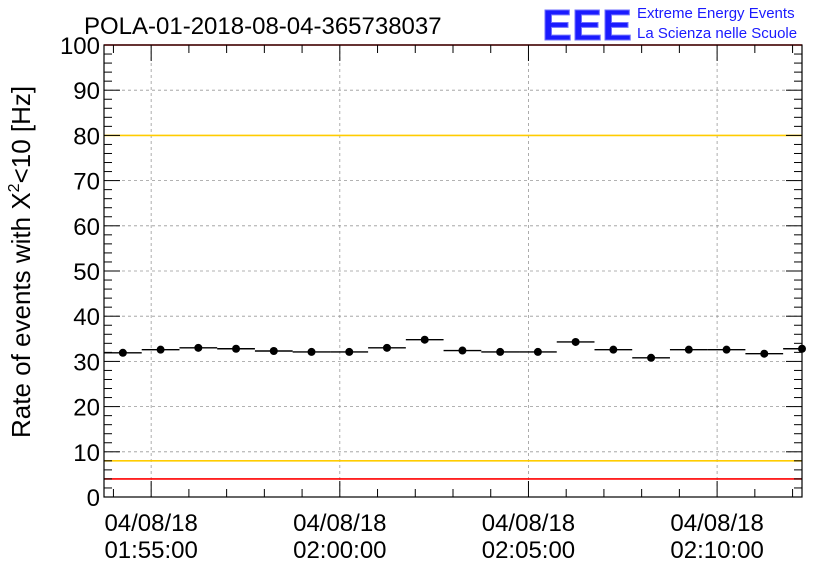 This screenshot has width=836, height=572. I want to click on eee-logo-line2: La Scienza nelle Scuole, so click(717, 33).